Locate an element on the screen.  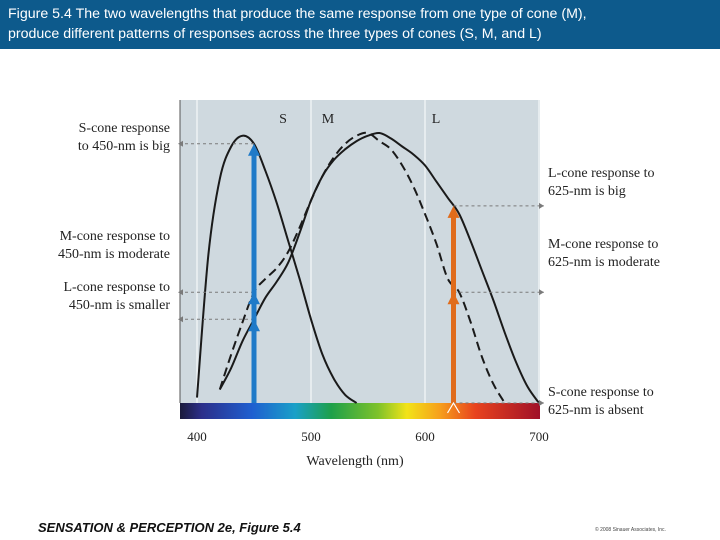
x-tick-label-700: 700 is located at coordinates (539, 436).